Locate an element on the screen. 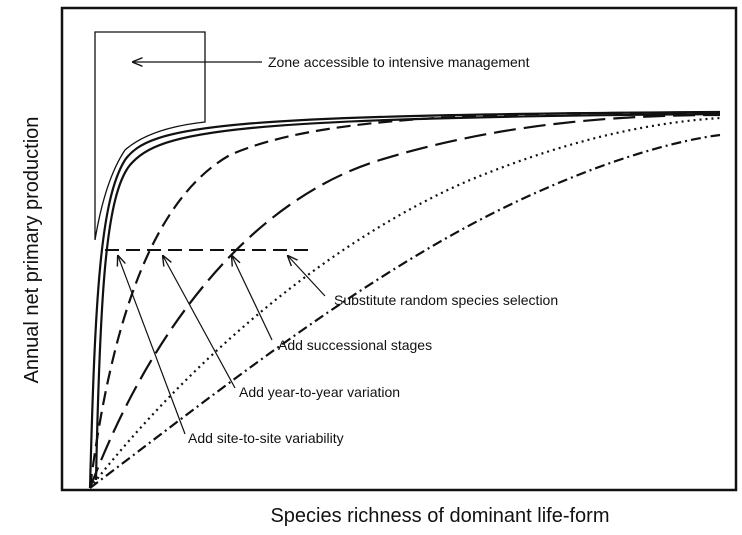 The width and height of the screenshot is (742, 535). y-axis-label: Annual net primary production is located at coordinates (32, 250).